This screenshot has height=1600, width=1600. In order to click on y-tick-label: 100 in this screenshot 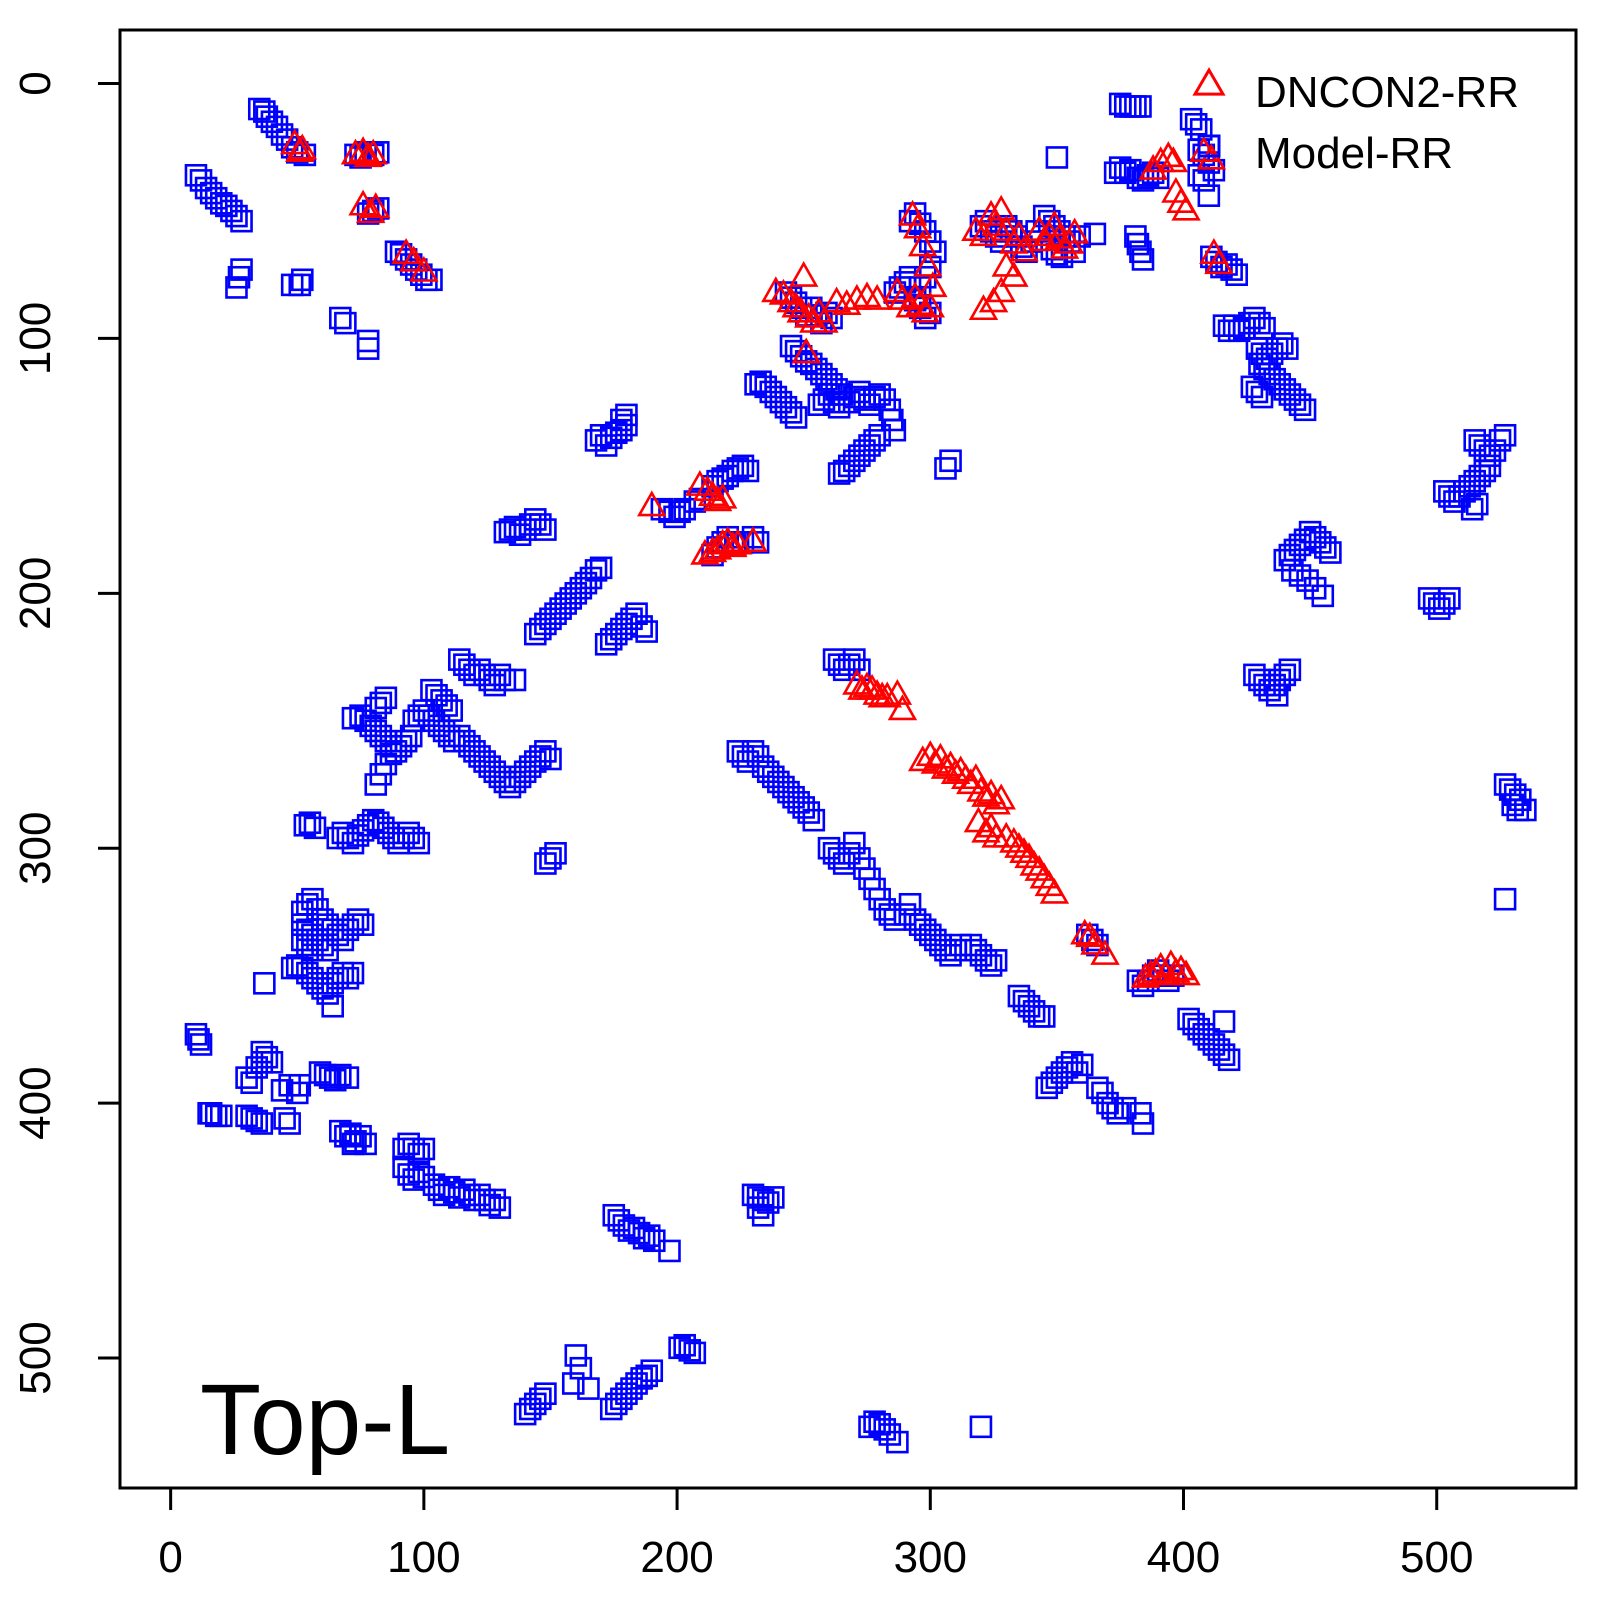, I will do `click(35, 338)`.